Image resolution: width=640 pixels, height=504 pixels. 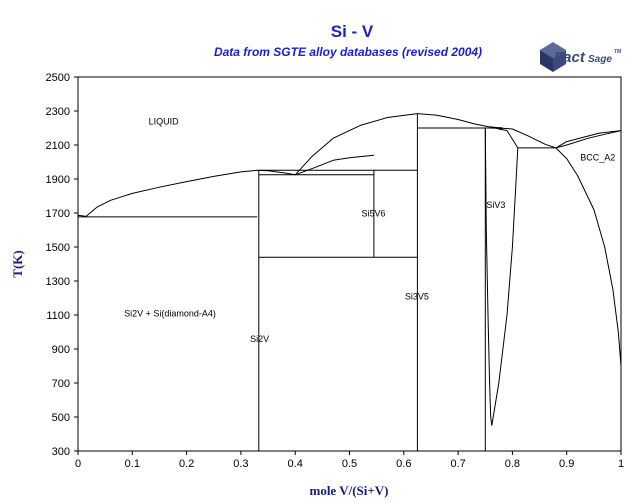 What do you see at coordinates (61, 384) in the screenshot?
I see `y-tick-label: 700` at bounding box center [61, 384].